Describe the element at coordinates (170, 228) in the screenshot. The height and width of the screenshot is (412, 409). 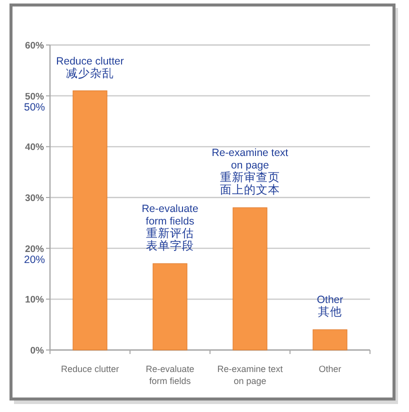
I see `annotation: Re-evaluate form fields 重新评估表单字段` at that location.